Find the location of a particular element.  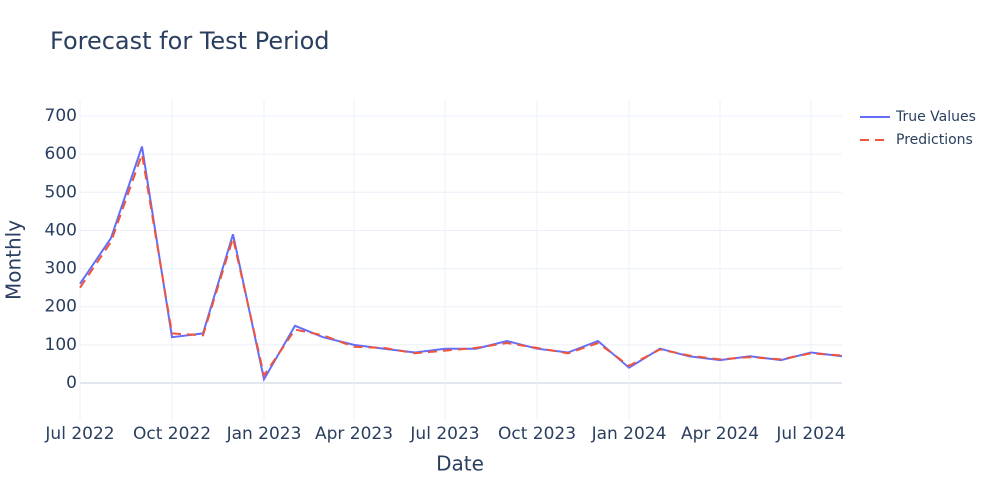

x-tick-label: Jan 2024 is located at coordinates (629, 434).